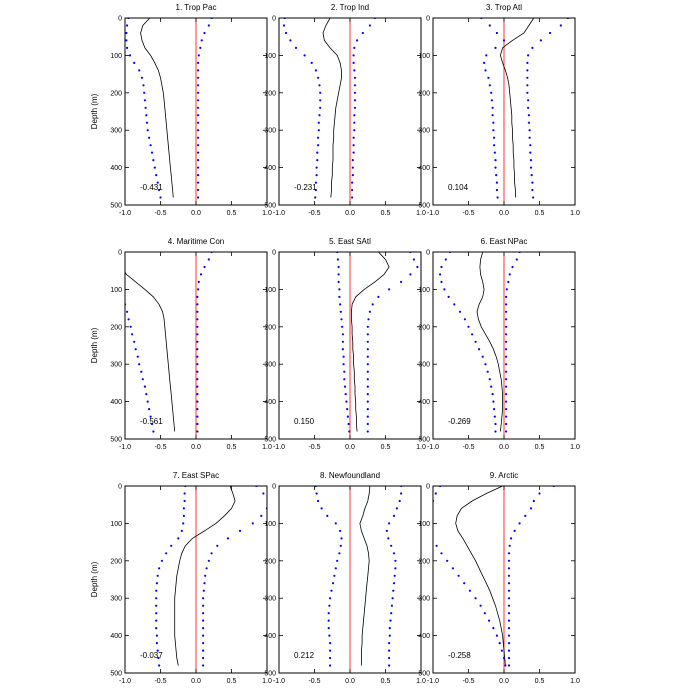 Image resolution: width=700 pixels, height=700 pixels. What do you see at coordinates (504, 241) in the screenshot?
I see `panel-title: 6. East NPac` at bounding box center [504, 241].